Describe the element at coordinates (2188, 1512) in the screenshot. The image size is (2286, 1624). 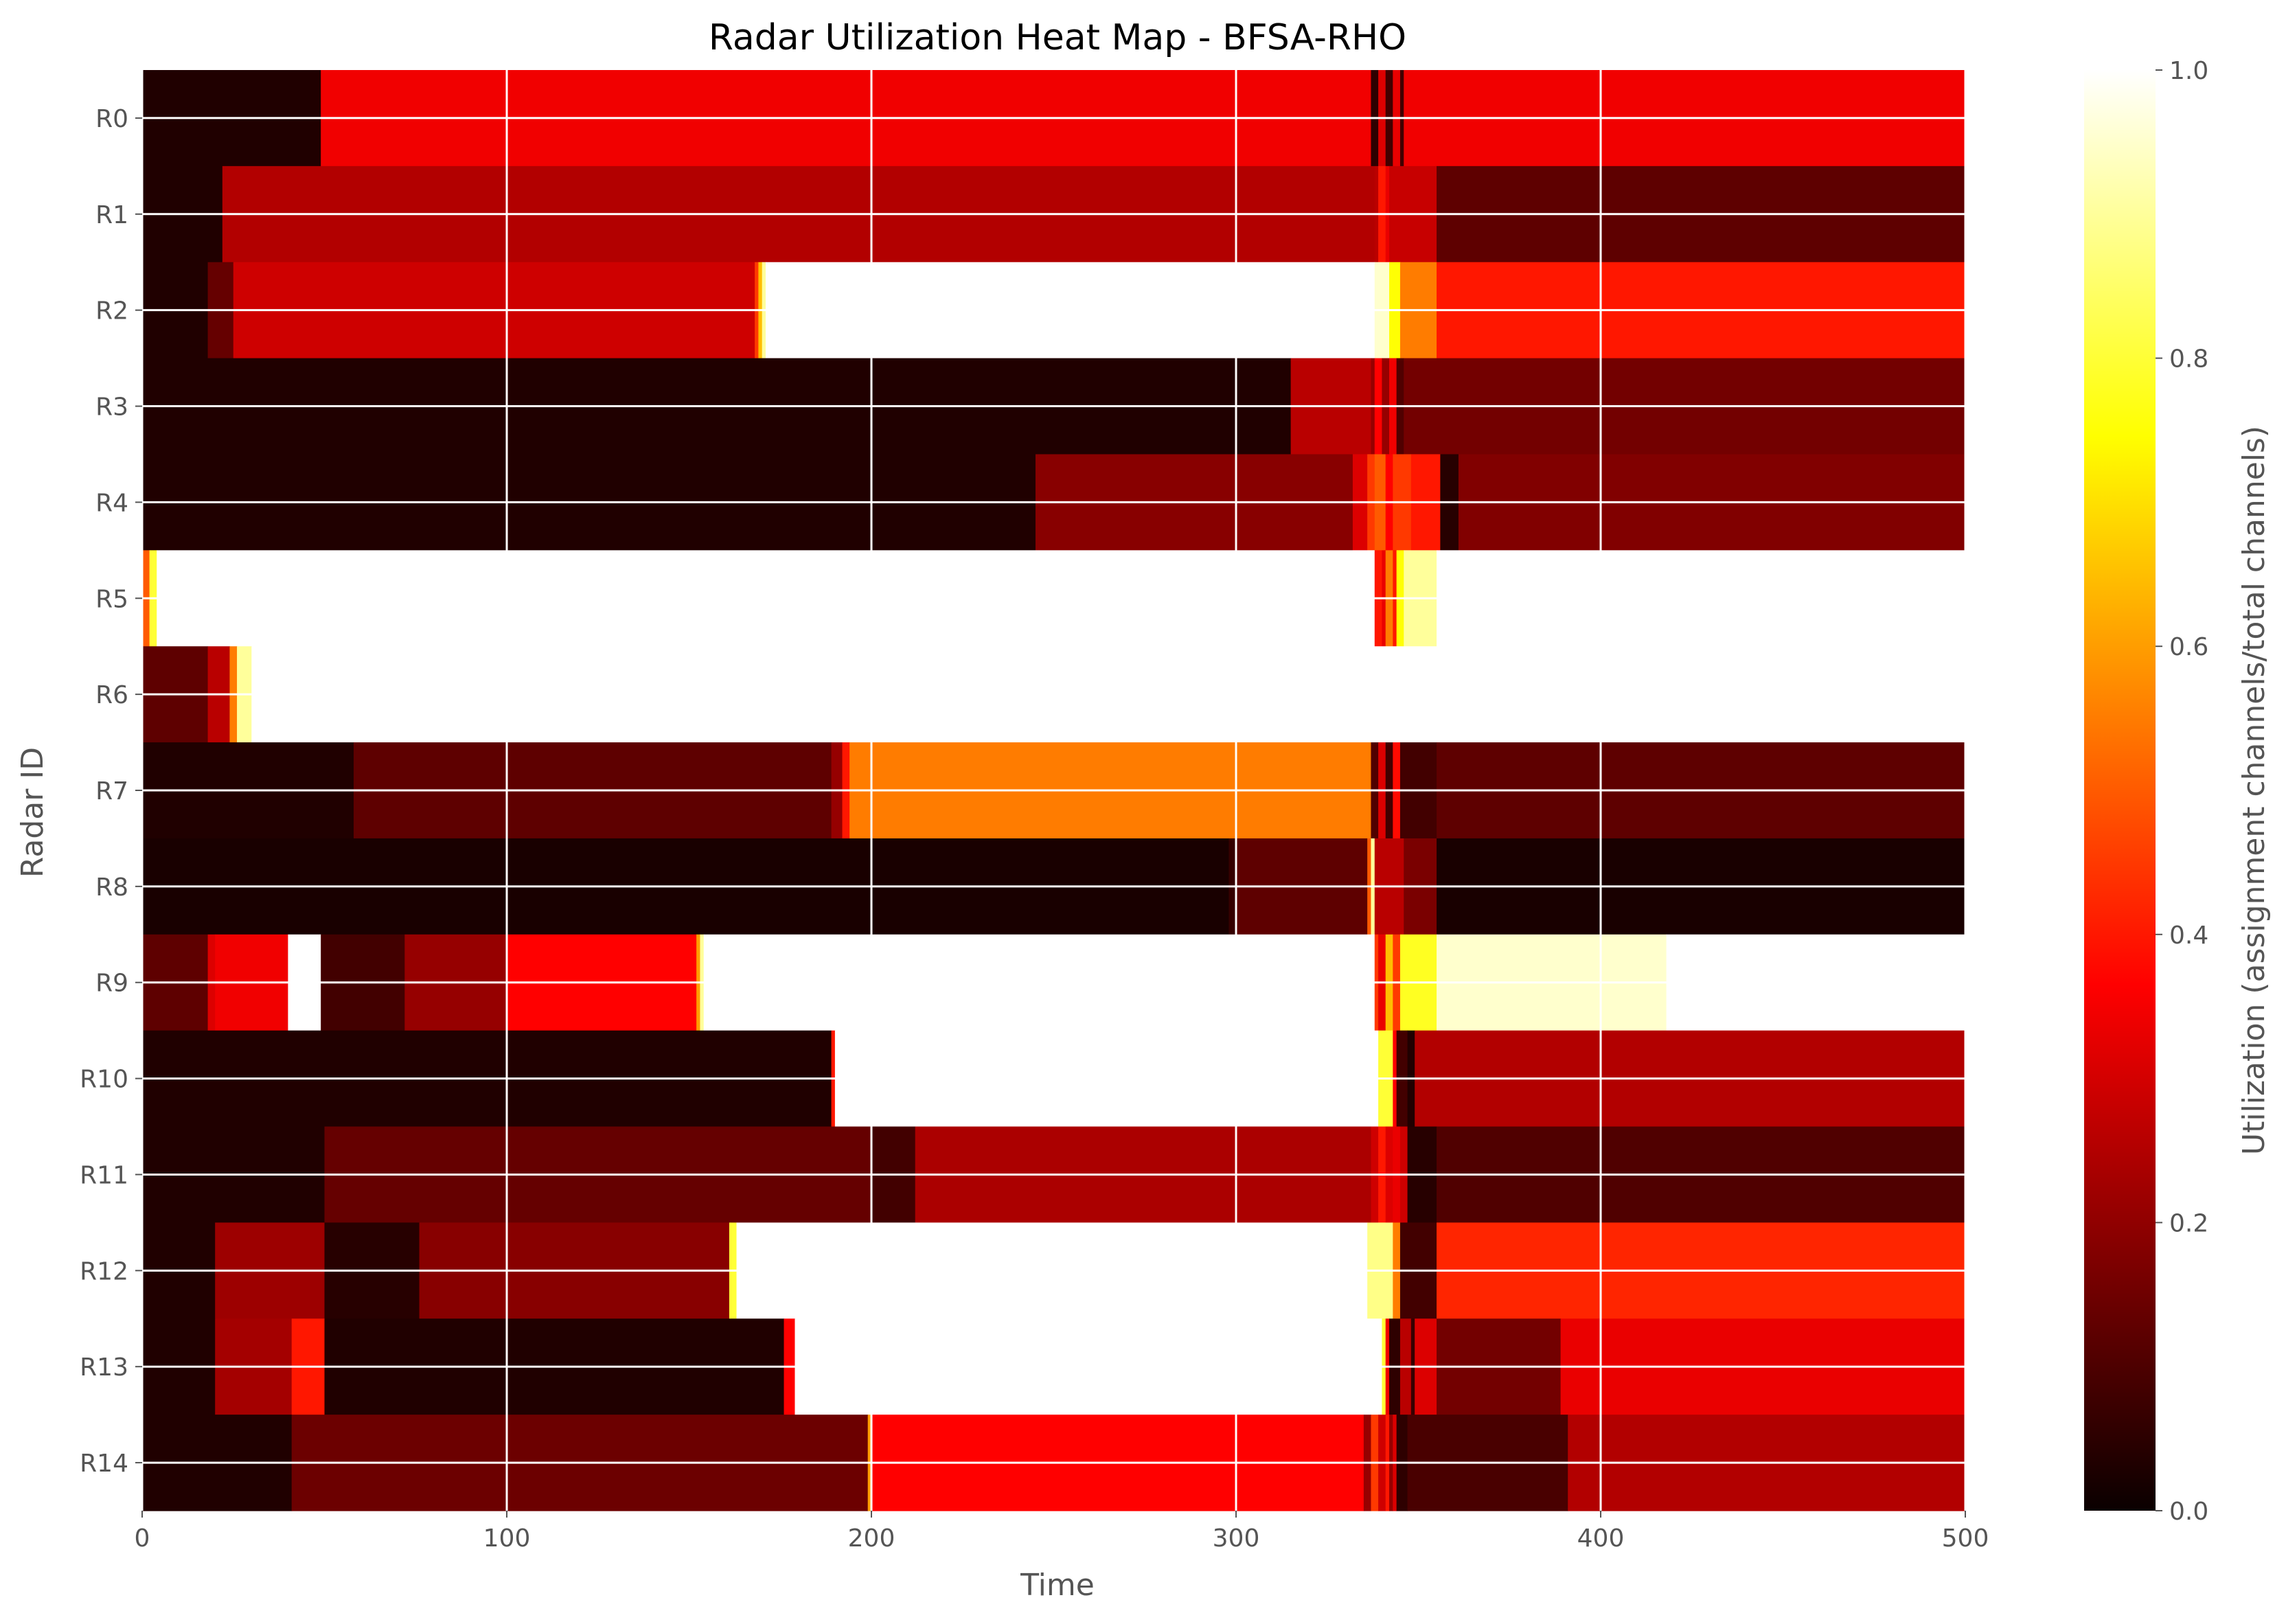
I see `colorbar-tick-label-0: 0.0` at that location.